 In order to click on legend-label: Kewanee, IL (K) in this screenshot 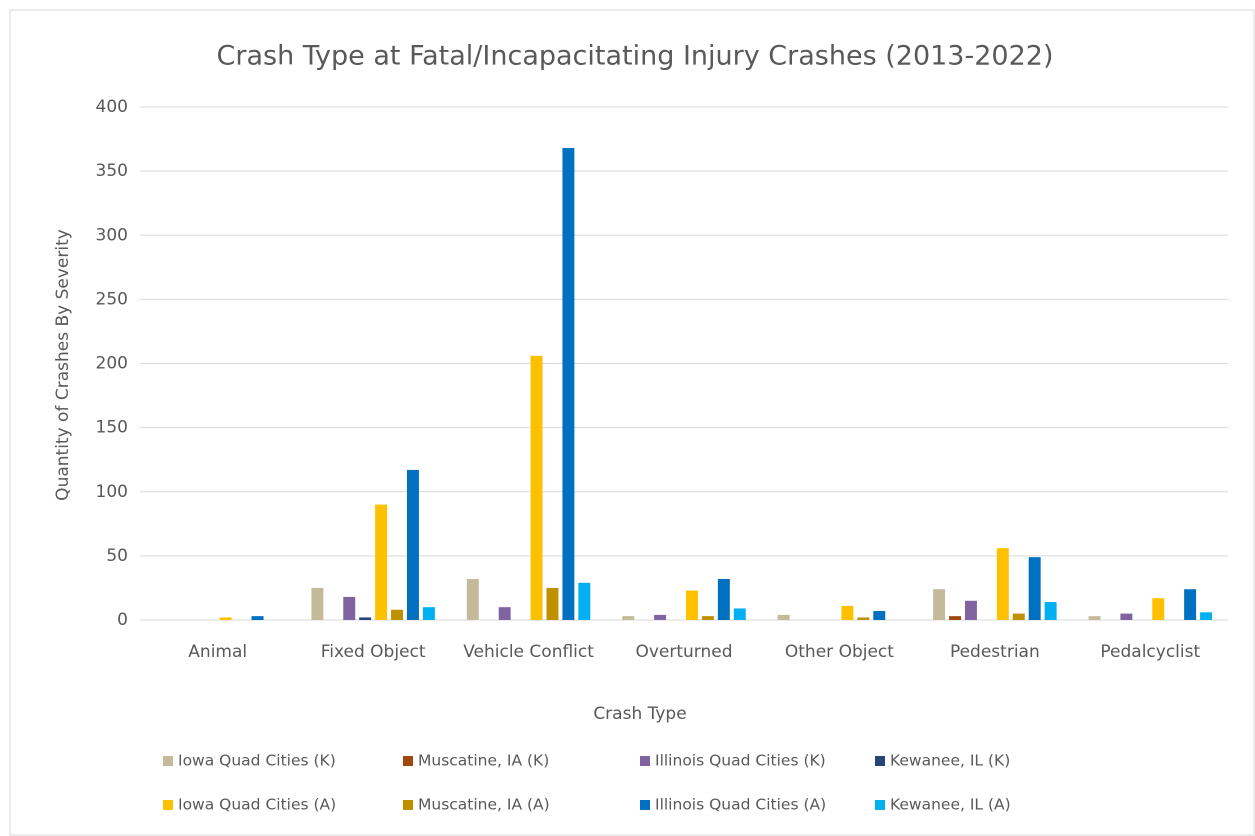, I will do `click(950, 761)`.